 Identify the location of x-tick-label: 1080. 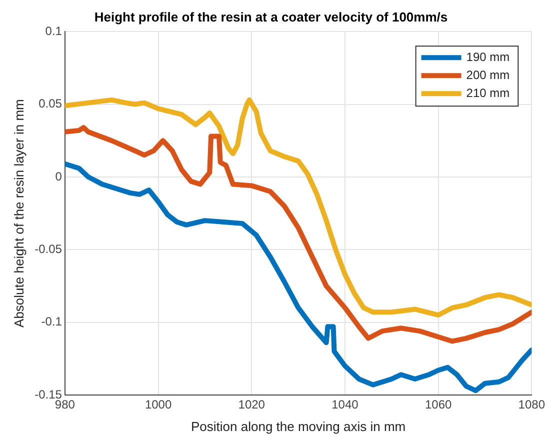
(532, 405).